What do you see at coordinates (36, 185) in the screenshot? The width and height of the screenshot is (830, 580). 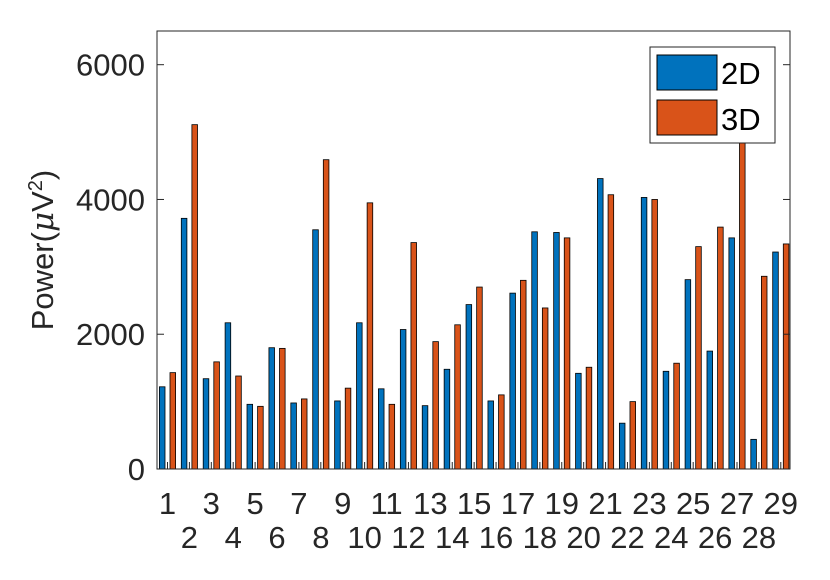 I see `y-axis-title-exp: 2` at bounding box center [36, 185].